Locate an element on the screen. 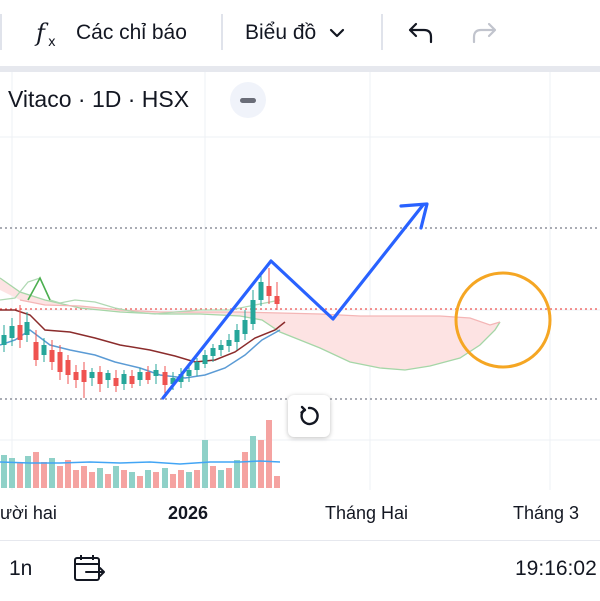 The height and width of the screenshot is (601, 600). function-fx-icon: f x is located at coordinates (51, 33).